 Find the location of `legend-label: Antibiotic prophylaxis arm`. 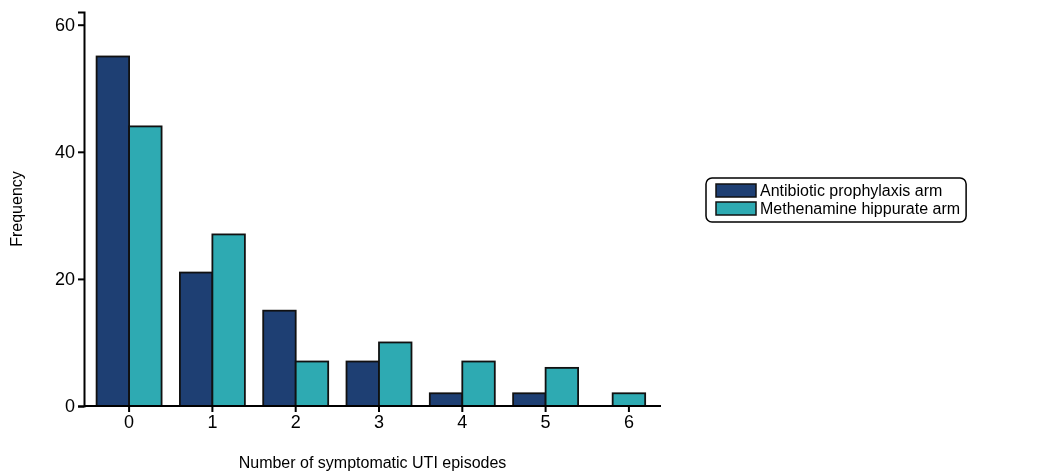

legend-label: Antibiotic prophylaxis arm is located at coordinates (851, 190).